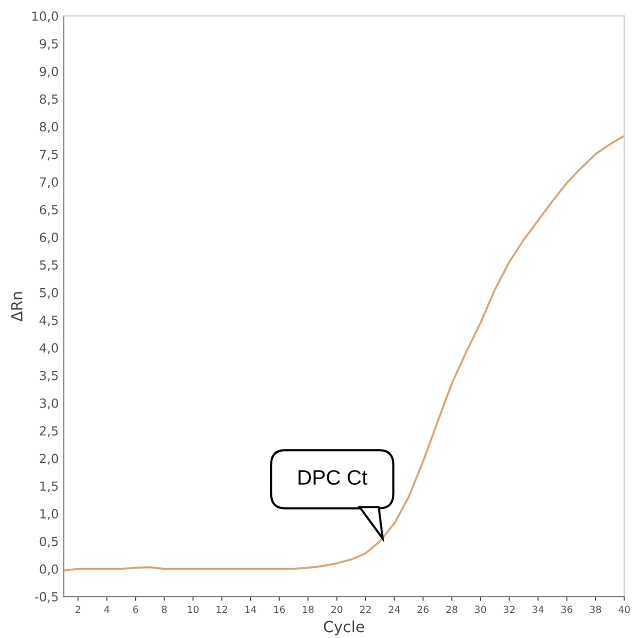 The image size is (637, 638). What do you see at coordinates (49, 376) in the screenshot?
I see `y-tick-label: 3,5` at bounding box center [49, 376].